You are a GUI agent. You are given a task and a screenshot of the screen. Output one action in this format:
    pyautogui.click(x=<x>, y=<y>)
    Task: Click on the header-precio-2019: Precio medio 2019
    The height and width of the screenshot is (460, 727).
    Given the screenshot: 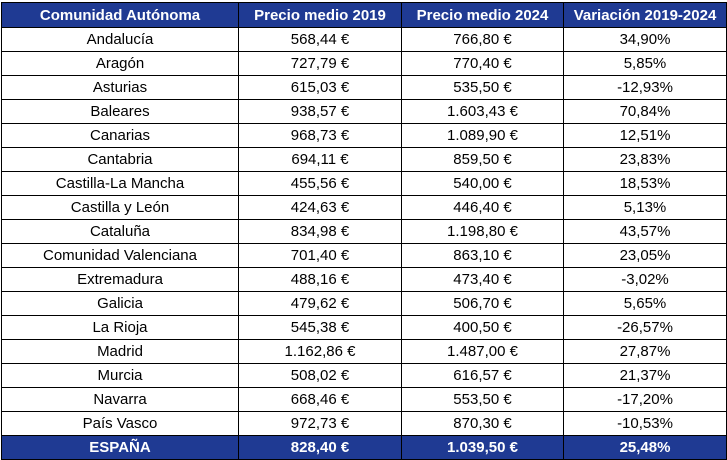 What is the action you would take?
    pyautogui.click(x=320, y=15)
    